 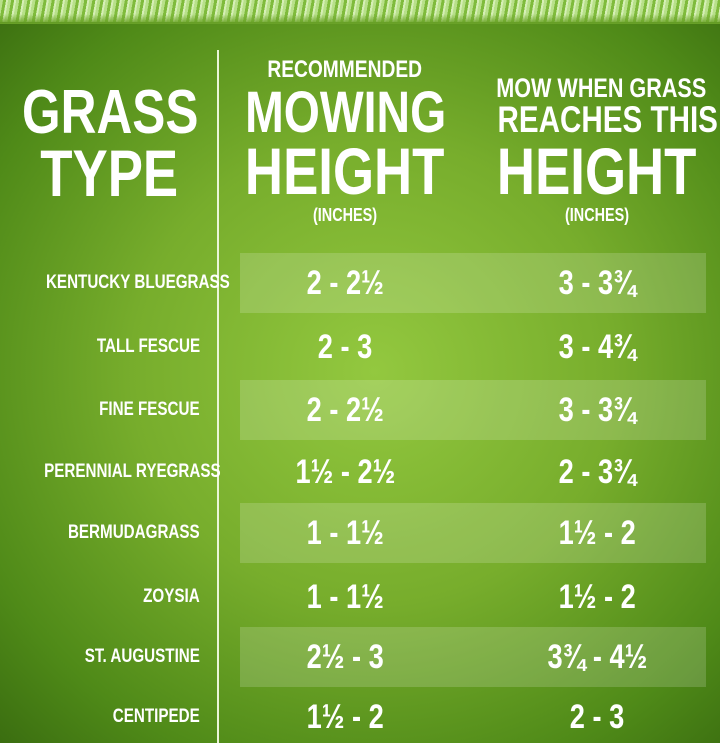 I want to click on row-mow-when-text: 2 - 3¾, so click(x=597, y=472).